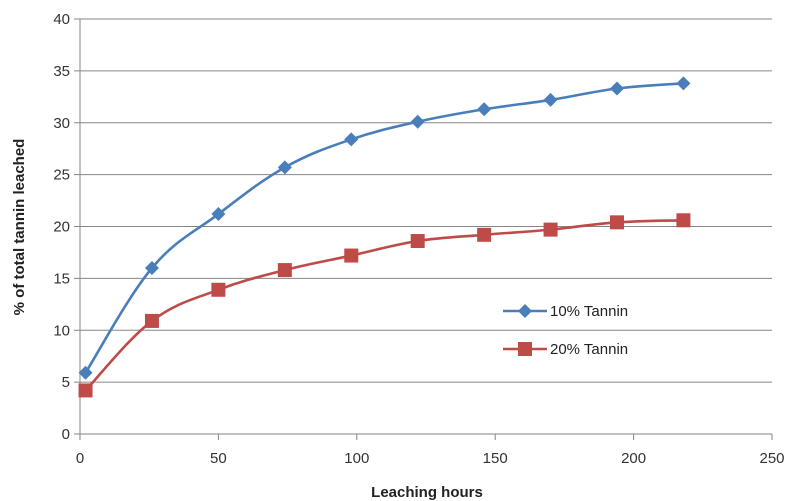 The height and width of the screenshot is (501, 792). I want to click on x-tick-label: 250, so click(771, 458).